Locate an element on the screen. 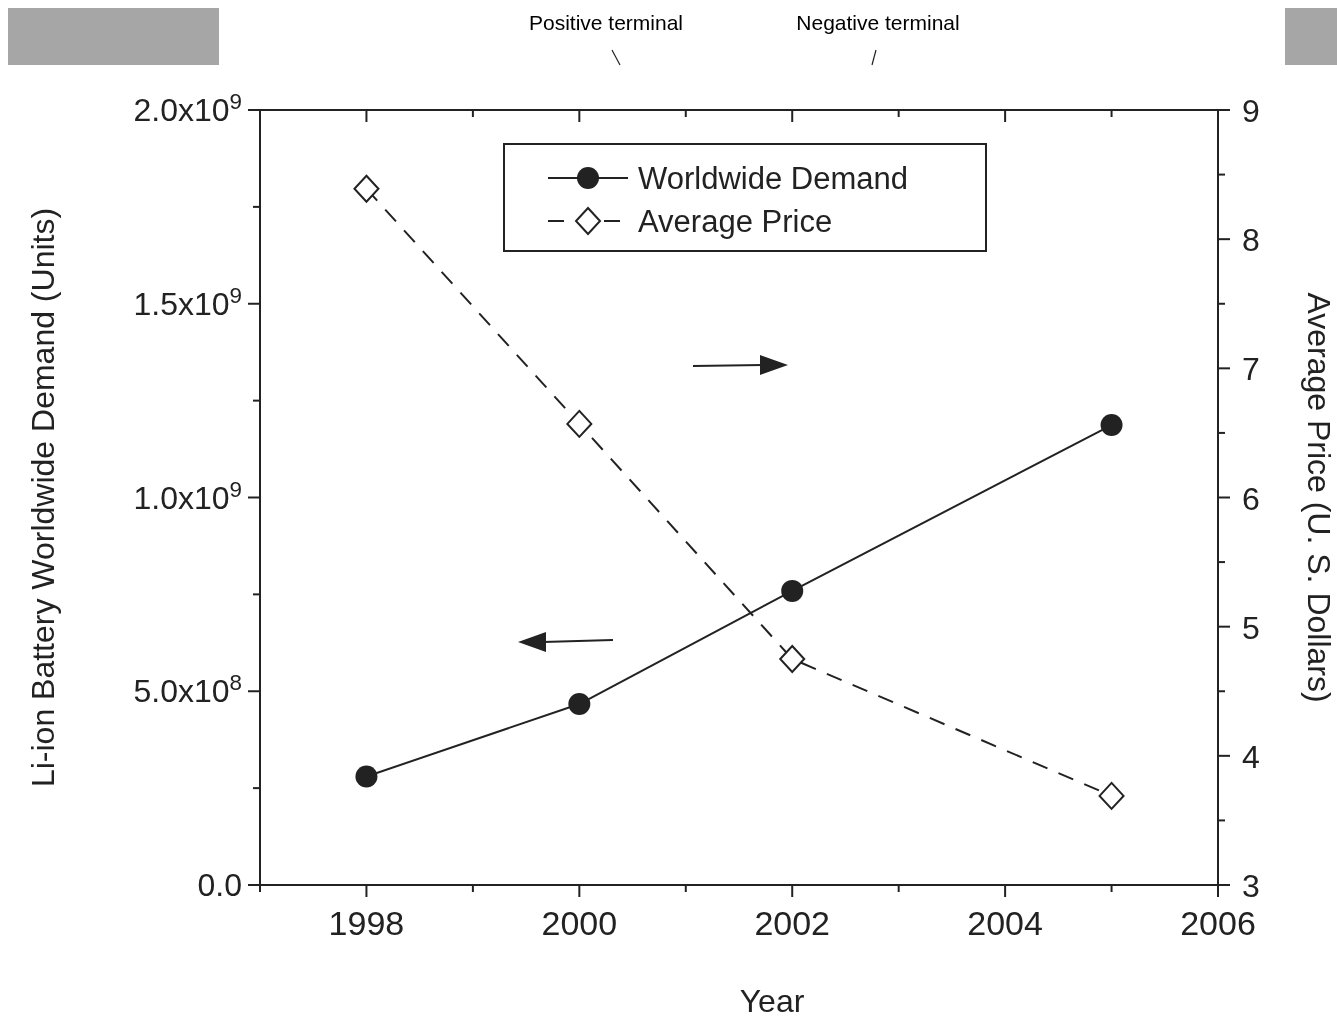 The height and width of the screenshot is (1020, 1337). x-axis-title: Year is located at coordinates (772, 1001).